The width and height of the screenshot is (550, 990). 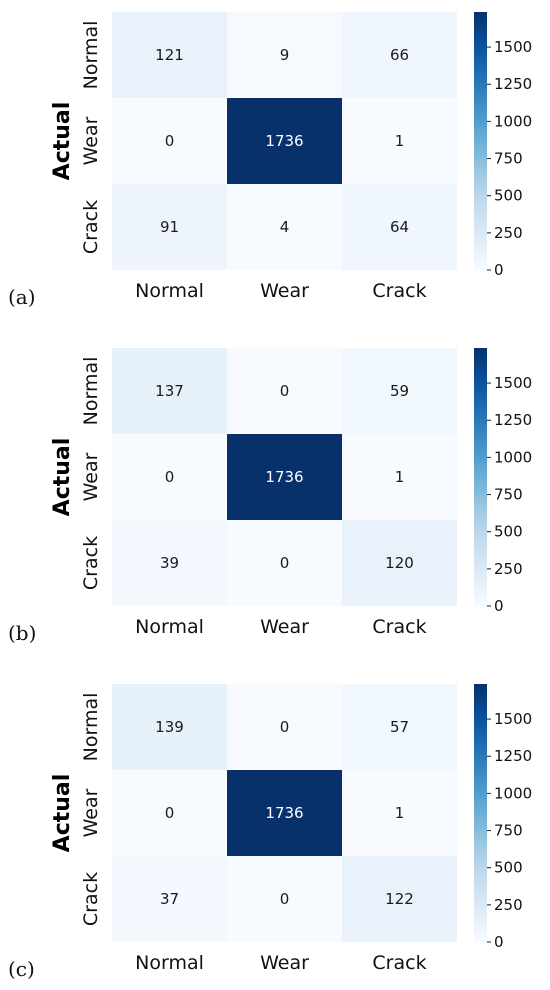 I want to click on cell-value-label: 9, so click(x=285, y=55).